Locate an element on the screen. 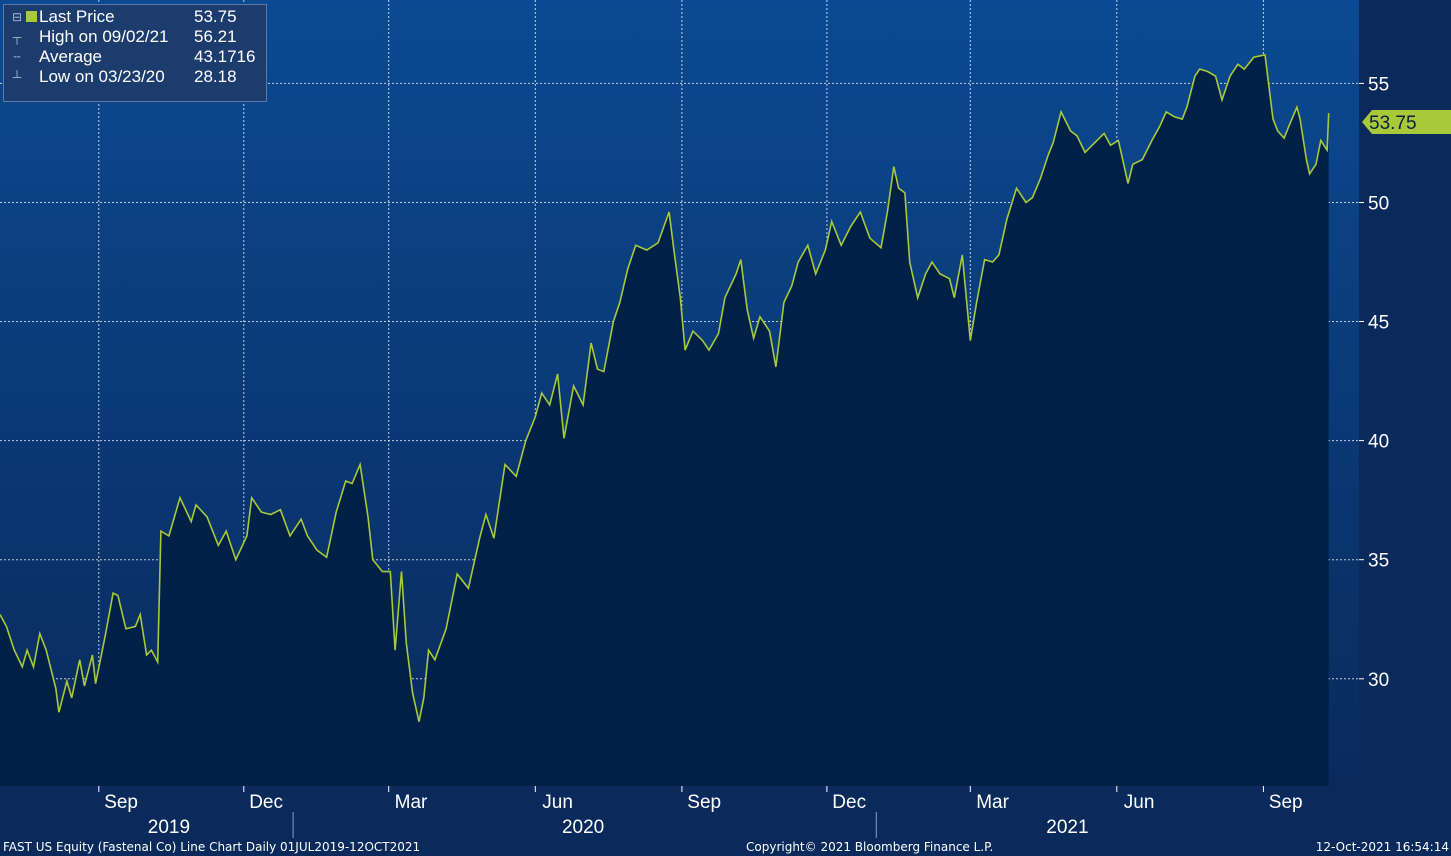  legend-label: Last Price is located at coordinates (77, 16).